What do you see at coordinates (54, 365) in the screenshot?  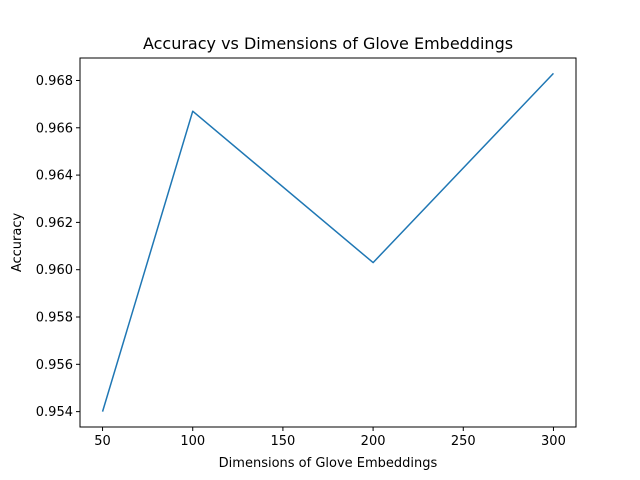 I see `y-tick-label: 0.956` at bounding box center [54, 365].